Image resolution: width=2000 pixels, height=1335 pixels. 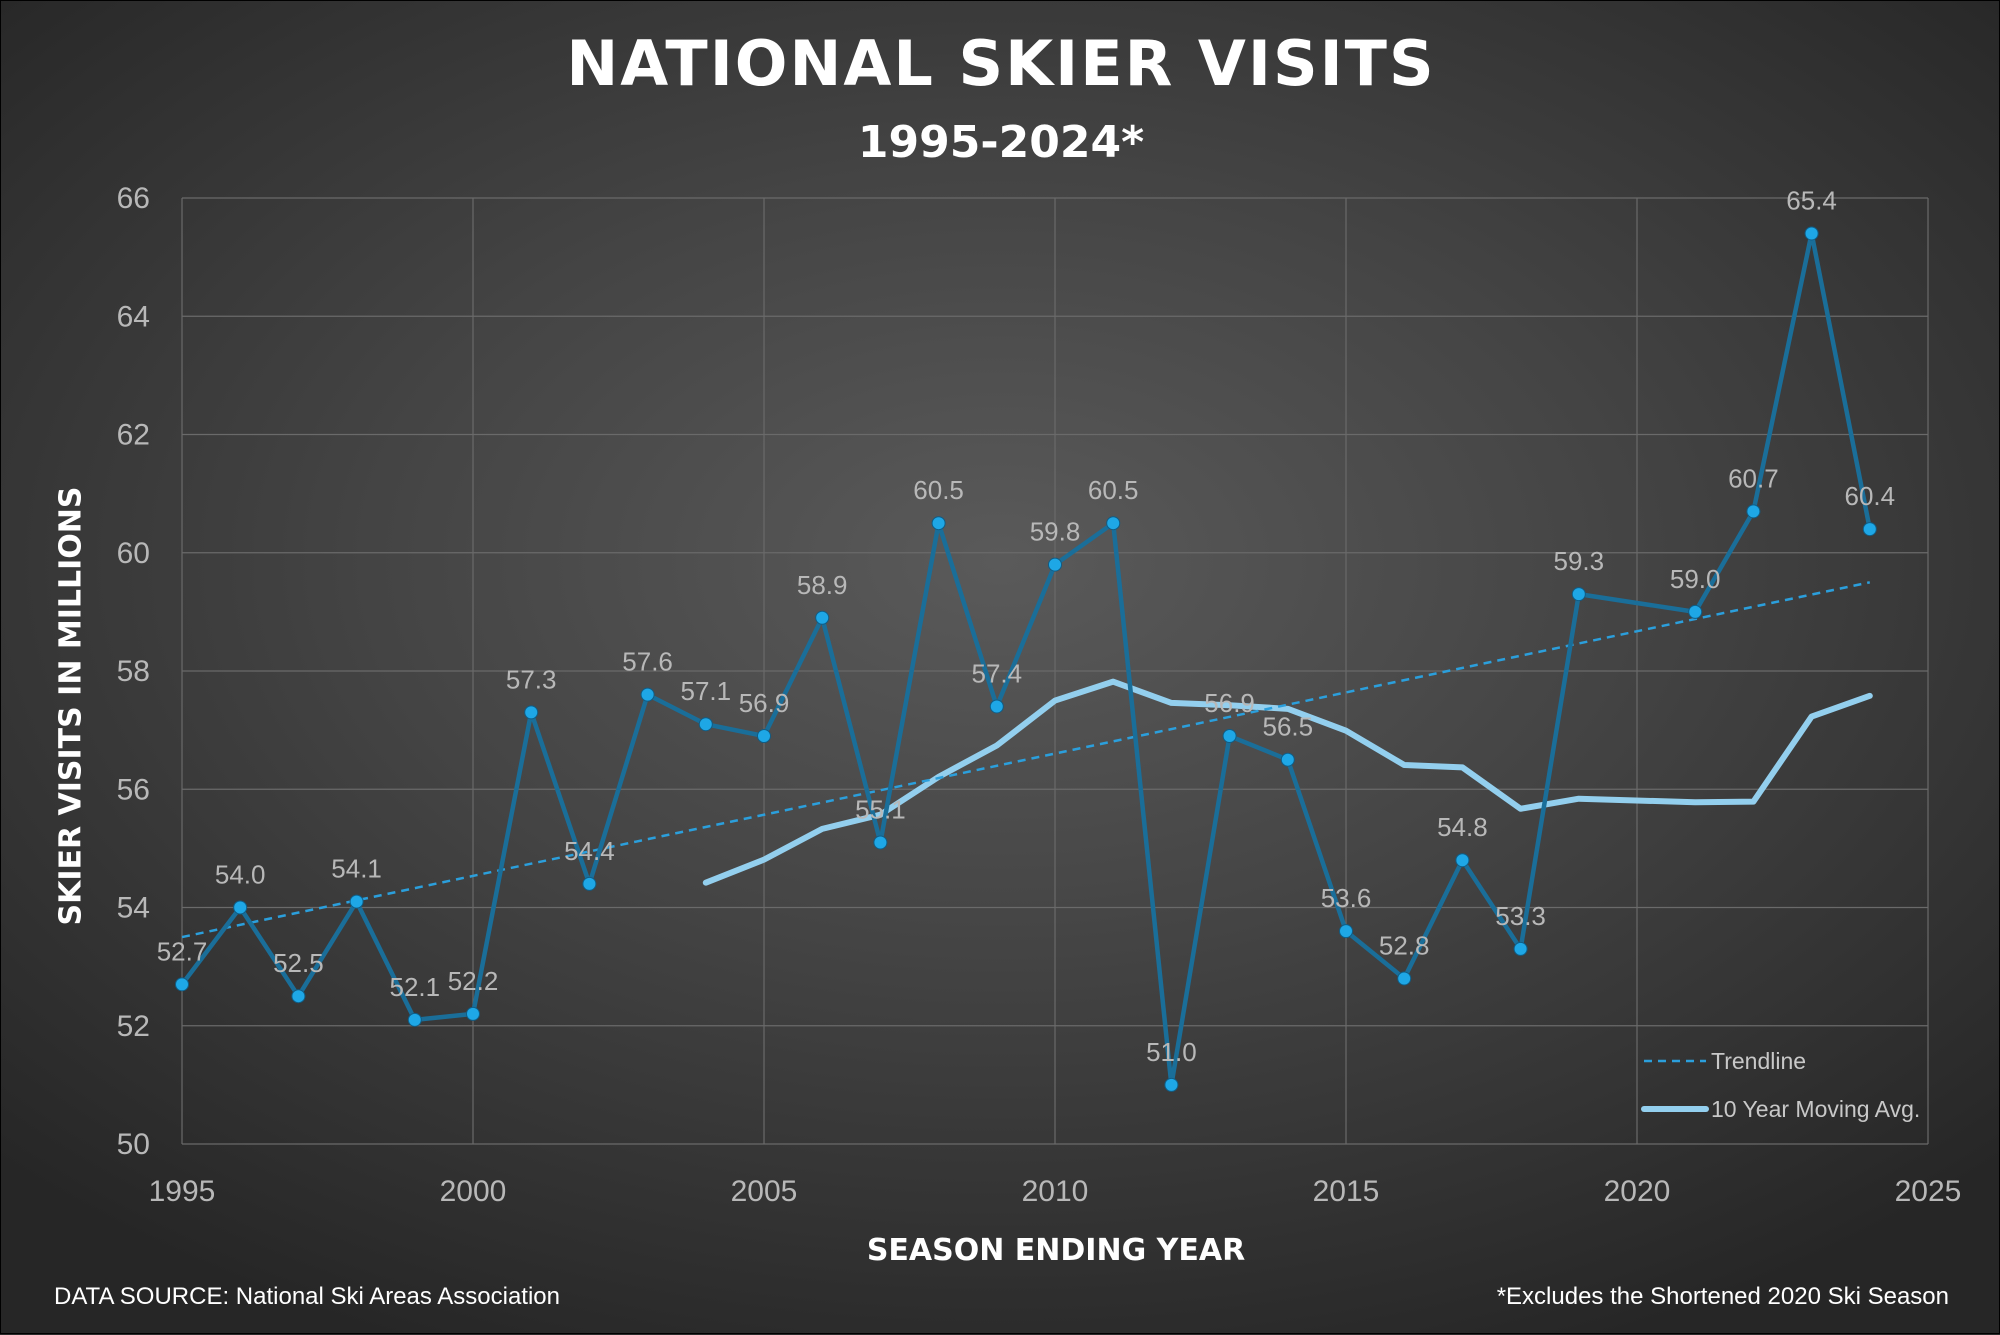 I want to click on data-label: 51.0, so click(x=1171, y=1052).